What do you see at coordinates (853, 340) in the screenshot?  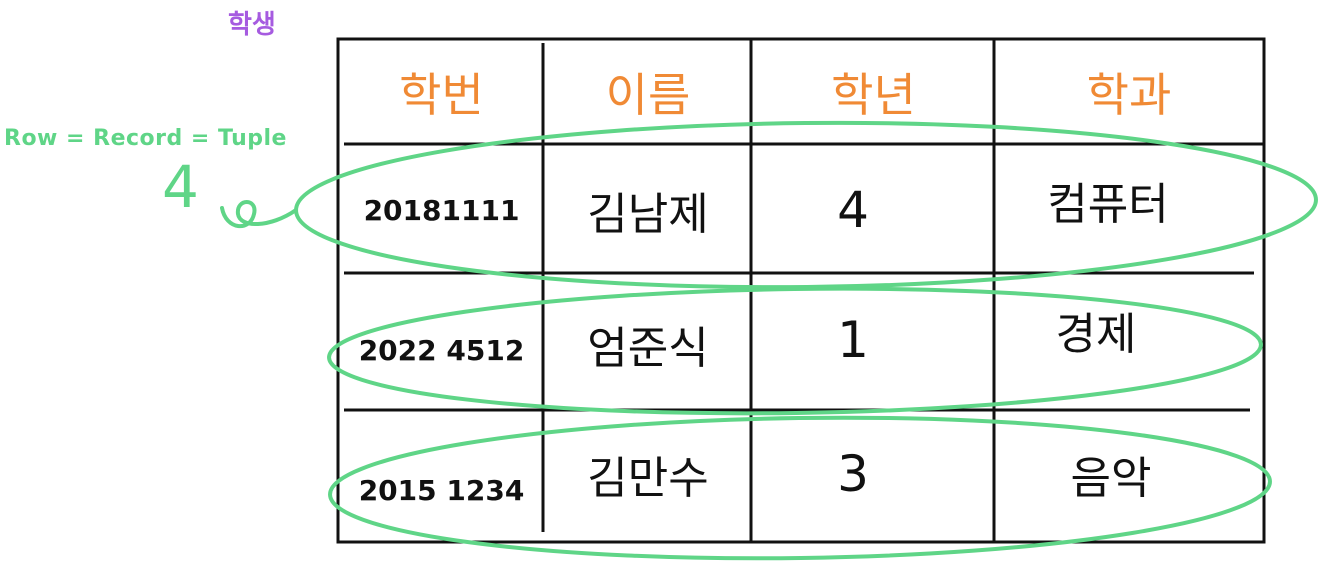 I see `table-cell-grade: 1` at bounding box center [853, 340].